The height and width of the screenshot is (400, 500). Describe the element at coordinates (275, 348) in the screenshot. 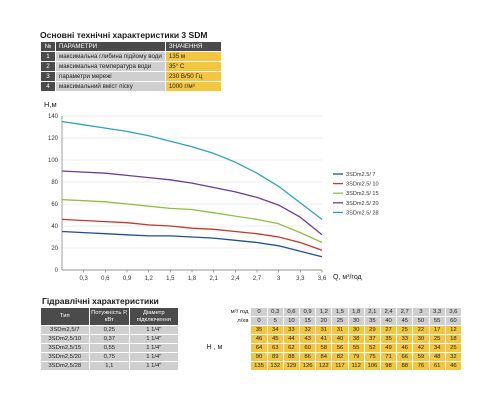

I see `hyd-h-cell: 63` at that location.